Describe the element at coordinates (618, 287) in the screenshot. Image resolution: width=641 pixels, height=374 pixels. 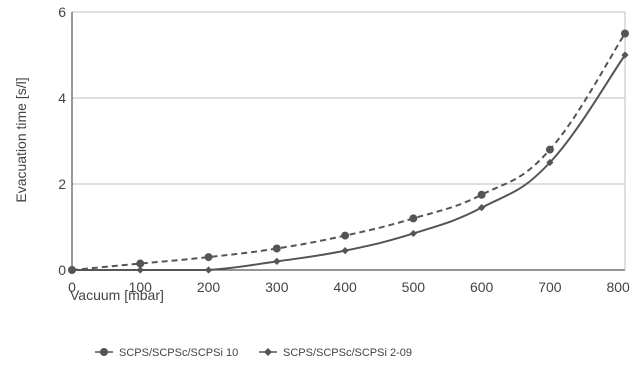
I see `x-tick-label-800: 800` at that location.